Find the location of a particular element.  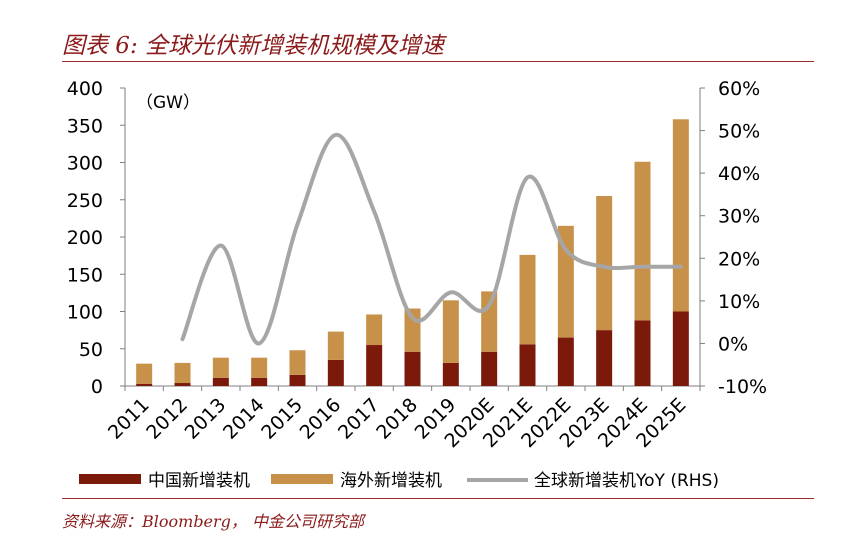

x-tick-label: 2013 is located at coordinates (206, 419).